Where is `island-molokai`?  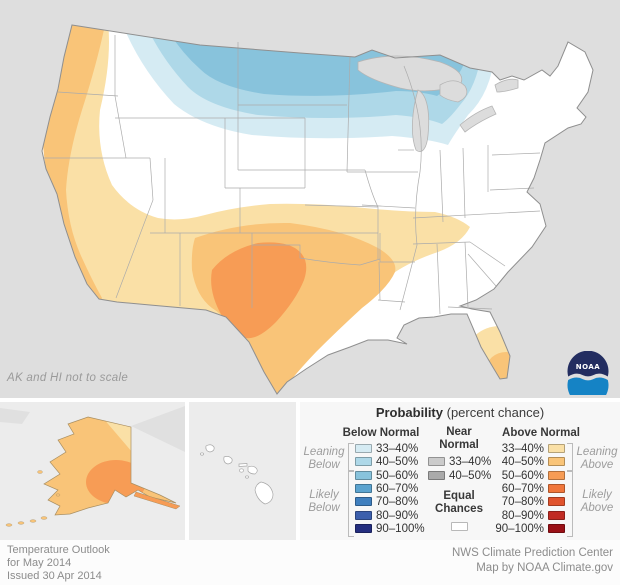 island-molokai is located at coordinates (243, 465).